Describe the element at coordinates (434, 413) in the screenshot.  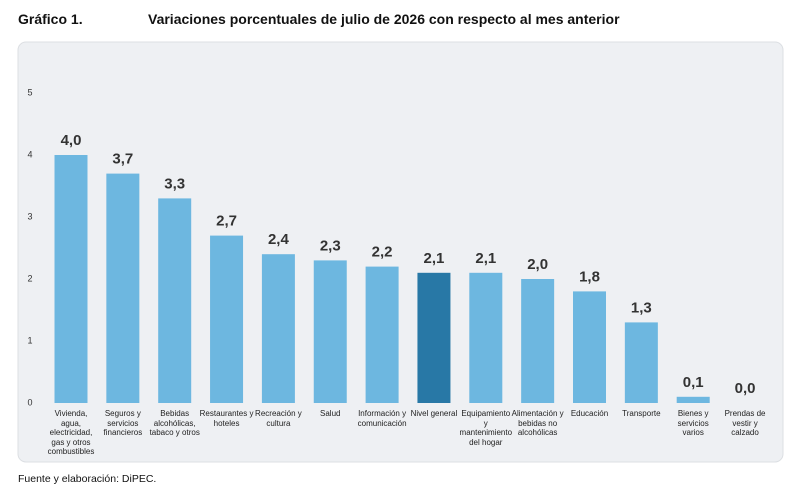
I see `x-tick-label: Nivel general` at that location.